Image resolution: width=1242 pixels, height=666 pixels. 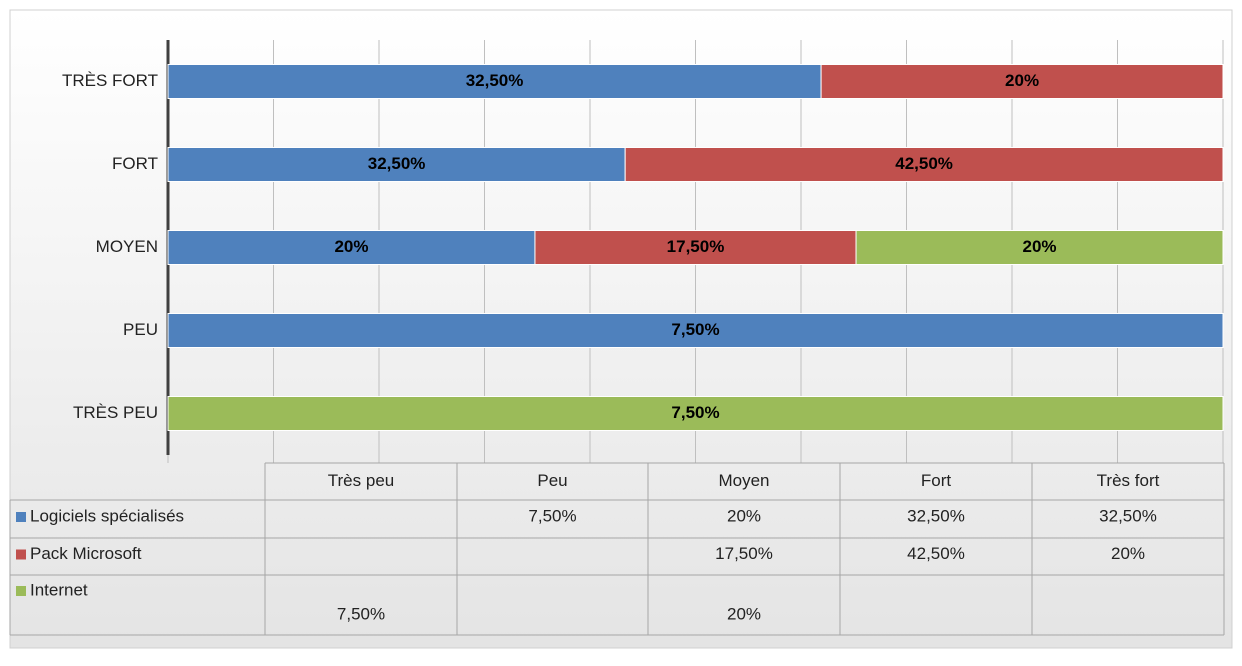 What do you see at coordinates (552, 480) in the screenshot?
I see `table-header: Peu` at bounding box center [552, 480].